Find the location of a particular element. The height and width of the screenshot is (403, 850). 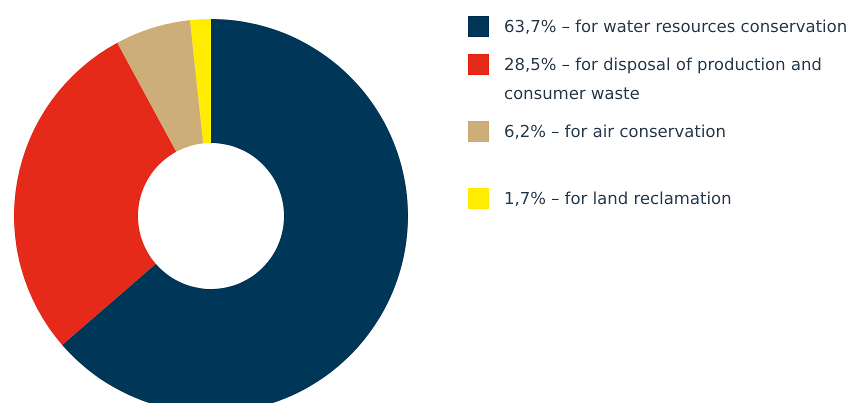

legend-label: 1,7% – for land reclamation is located at coordinates (618, 199).